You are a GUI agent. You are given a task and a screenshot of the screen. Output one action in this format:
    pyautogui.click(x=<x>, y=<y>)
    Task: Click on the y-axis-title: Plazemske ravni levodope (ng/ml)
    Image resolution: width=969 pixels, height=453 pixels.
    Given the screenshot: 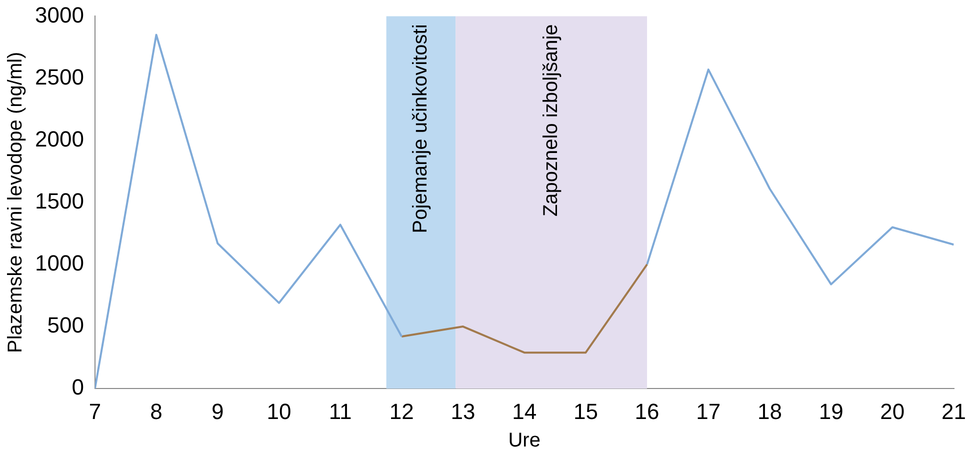 What is the action you would take?
    pyautogui.click(x=15, y=203)
    